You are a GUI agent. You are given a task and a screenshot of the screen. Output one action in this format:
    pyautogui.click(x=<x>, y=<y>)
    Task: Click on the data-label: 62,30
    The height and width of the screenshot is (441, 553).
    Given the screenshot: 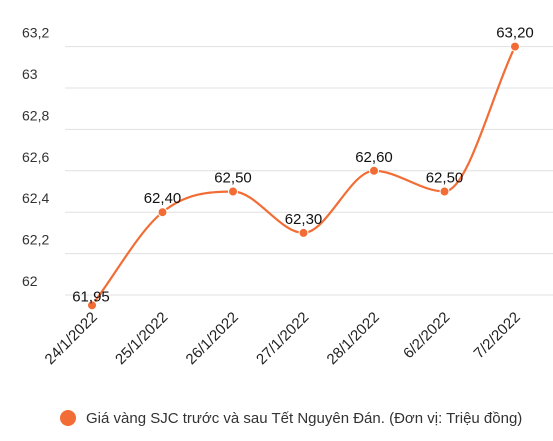 What is the action you would take?
    pyautogui.click(x=304, y=219)
    